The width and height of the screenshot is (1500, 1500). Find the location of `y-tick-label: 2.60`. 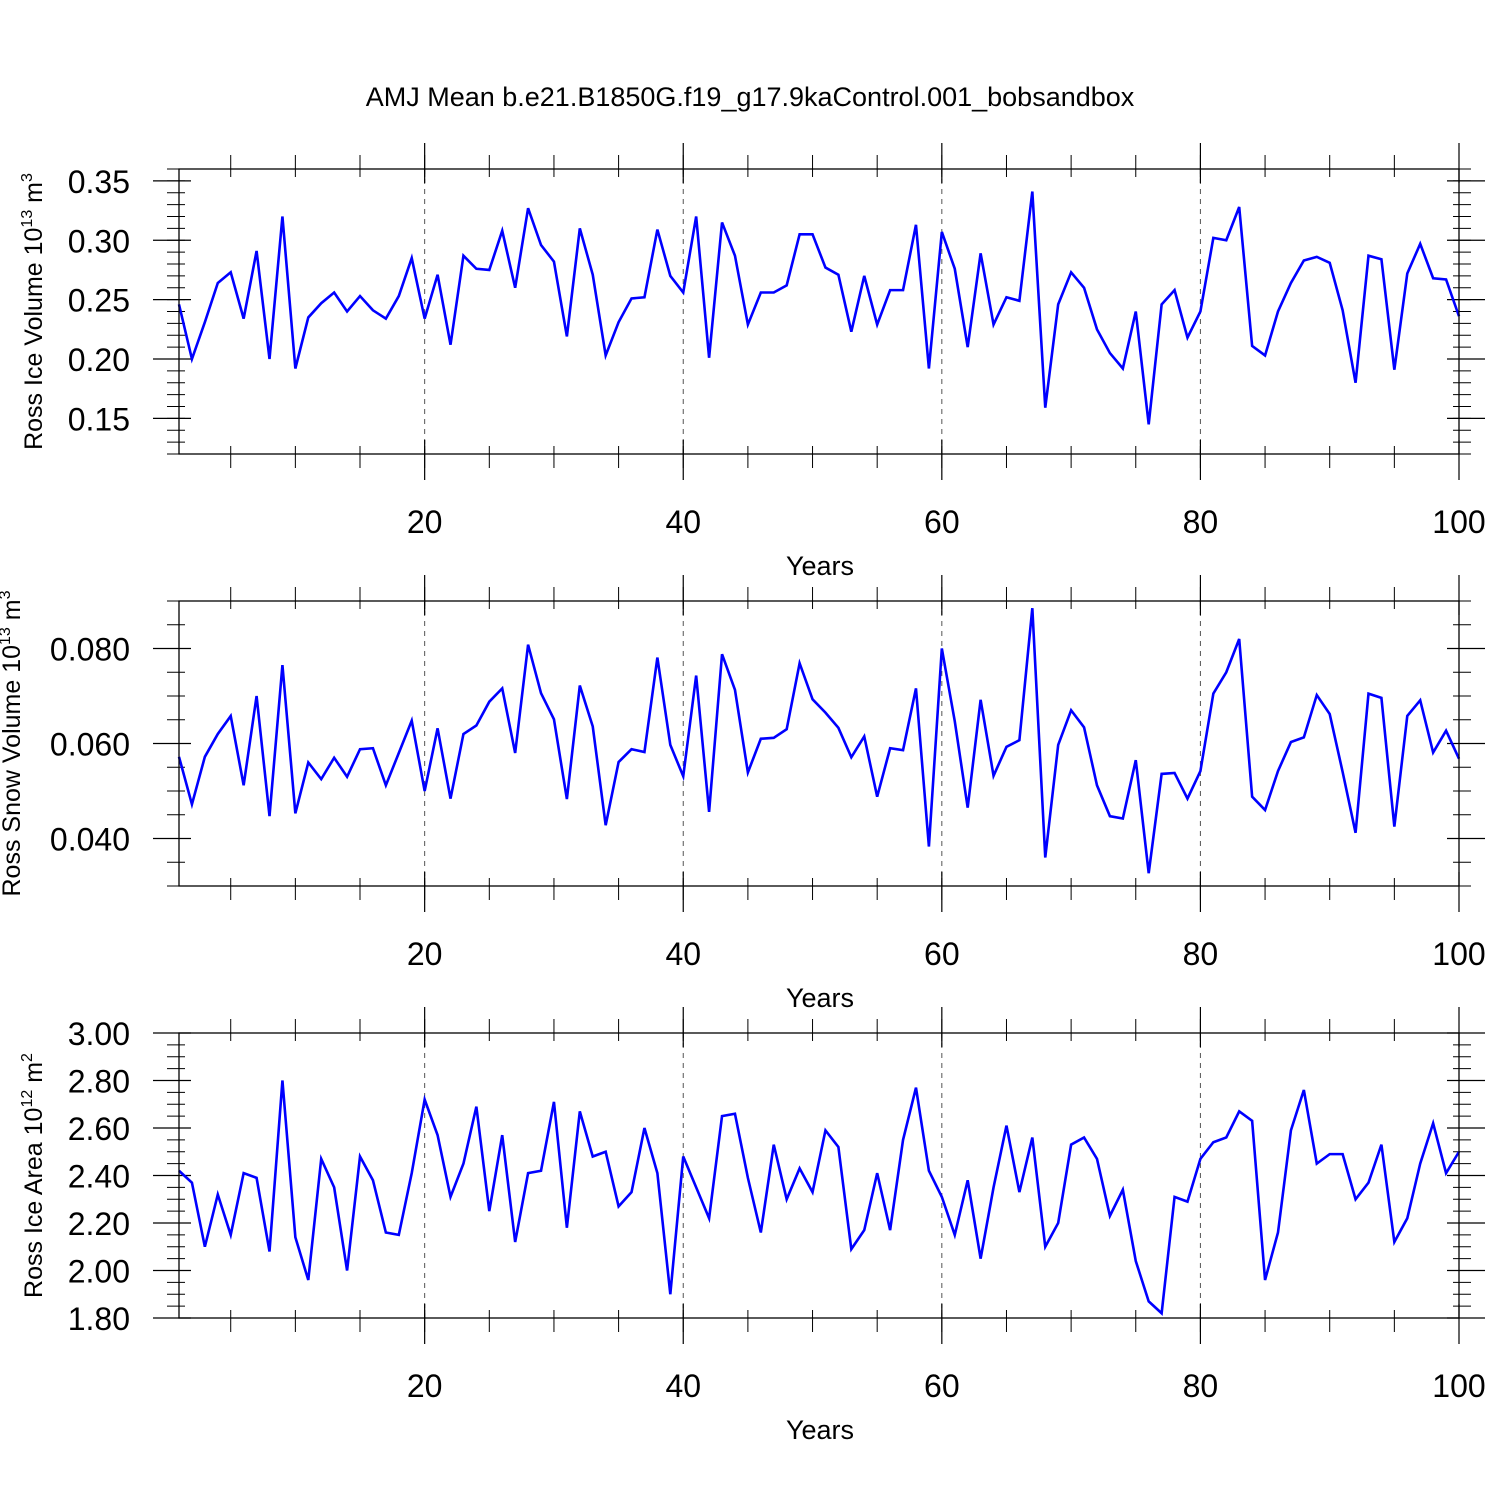

y-tick-label: 2.60 is located at coordinates (99, 1129).